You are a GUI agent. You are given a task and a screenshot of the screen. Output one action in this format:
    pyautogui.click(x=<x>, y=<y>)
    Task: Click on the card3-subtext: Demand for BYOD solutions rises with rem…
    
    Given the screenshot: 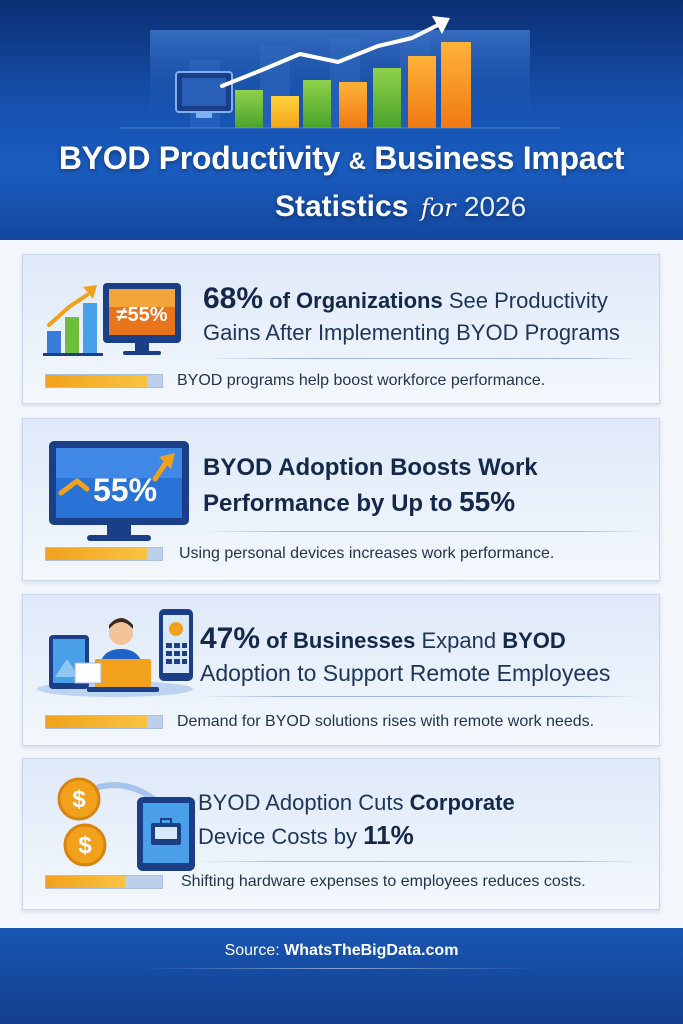 What is the action you would take?
    pyautogui.click(x=386, y=721)
    